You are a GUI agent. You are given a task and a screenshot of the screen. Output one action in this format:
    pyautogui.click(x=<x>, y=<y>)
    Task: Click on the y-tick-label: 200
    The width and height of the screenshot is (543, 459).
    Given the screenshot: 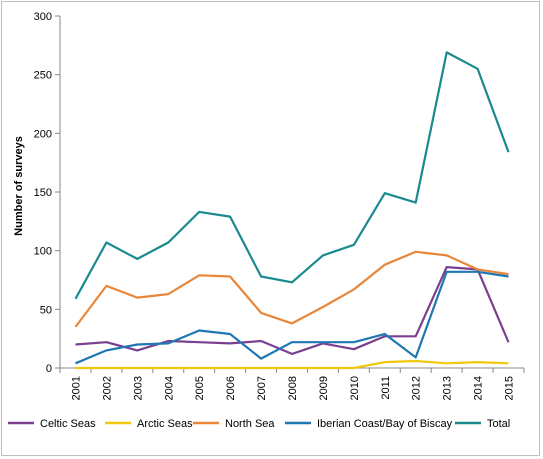 What is the action you would take?
    pyautogui.click(x=43, y=134)
    